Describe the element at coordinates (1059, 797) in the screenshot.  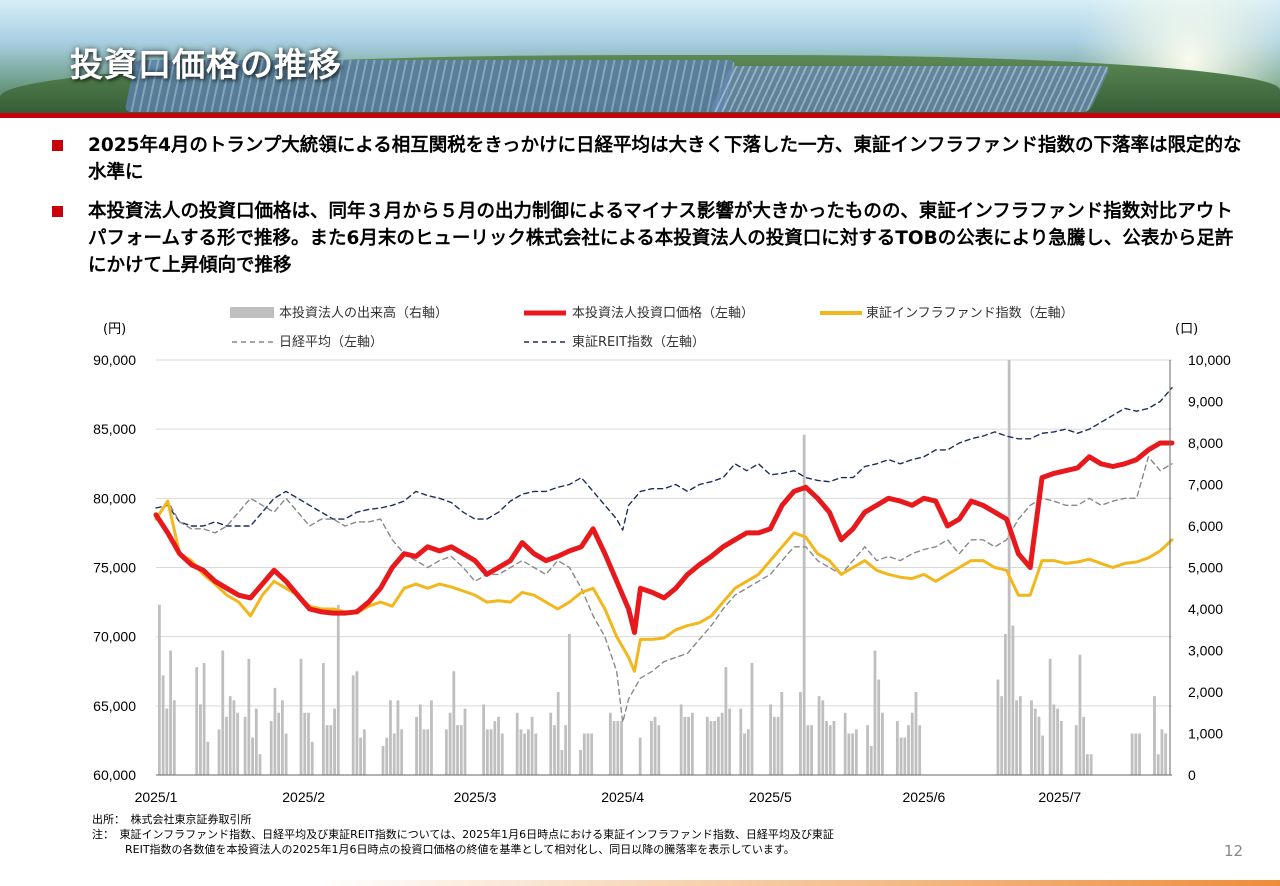
I see `x-tick-label: 2025/7` at that location.